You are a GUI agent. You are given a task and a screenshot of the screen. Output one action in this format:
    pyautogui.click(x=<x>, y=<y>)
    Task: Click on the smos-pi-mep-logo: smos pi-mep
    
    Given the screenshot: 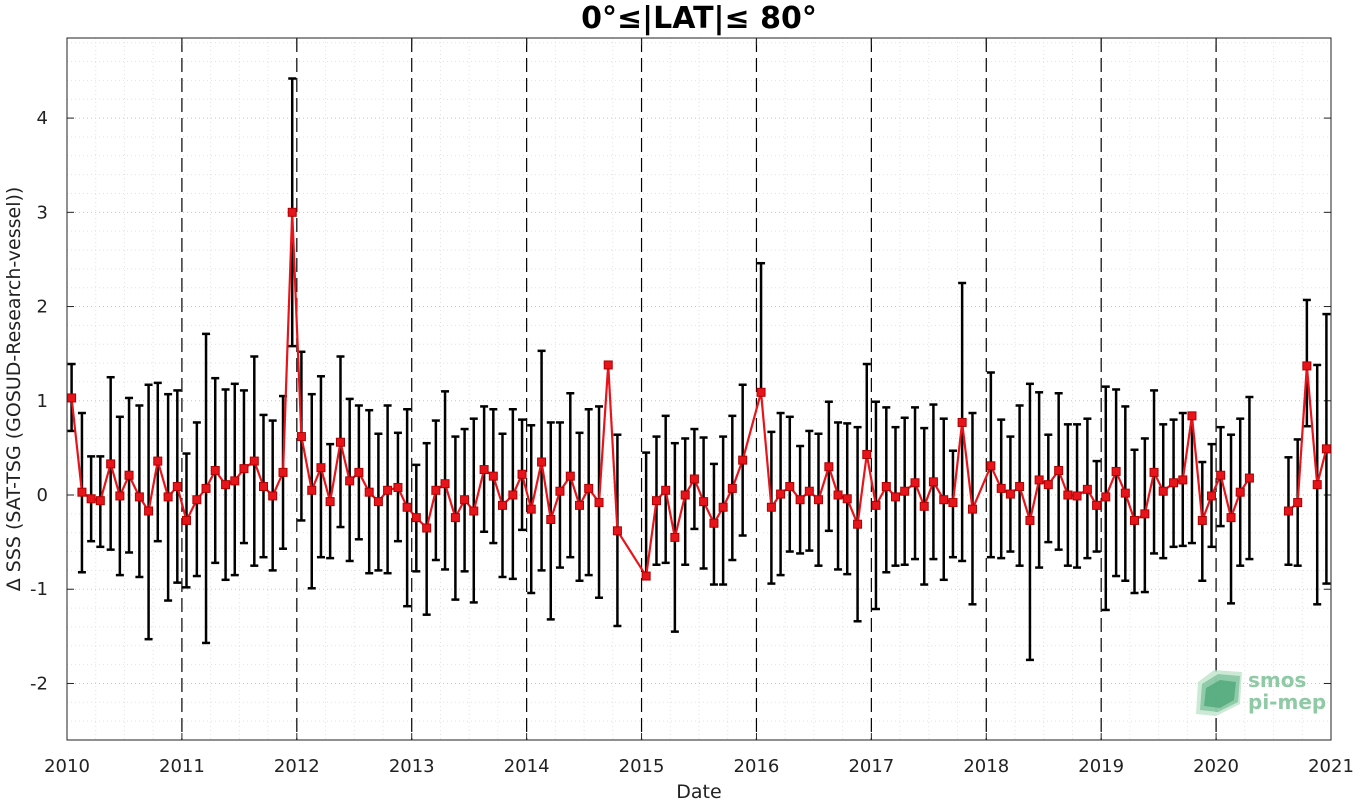 What is the action you would take?
    pyautogui.click(x=1262, y=692)
    